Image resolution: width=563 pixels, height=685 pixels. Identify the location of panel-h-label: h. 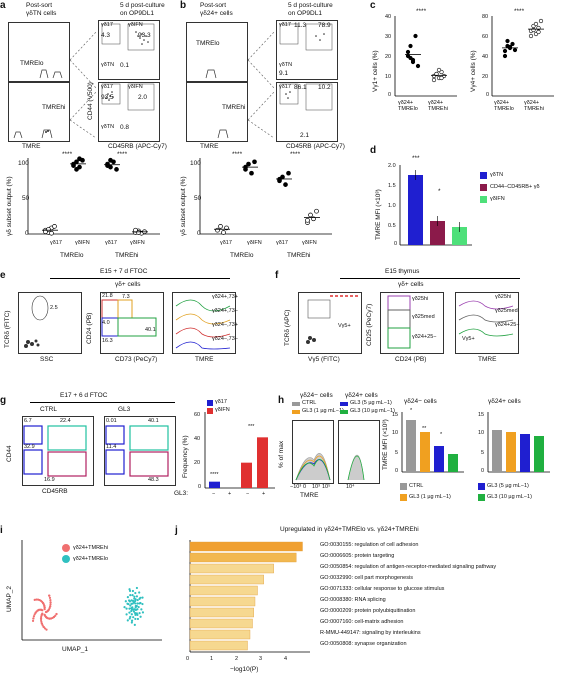
(281, 400).